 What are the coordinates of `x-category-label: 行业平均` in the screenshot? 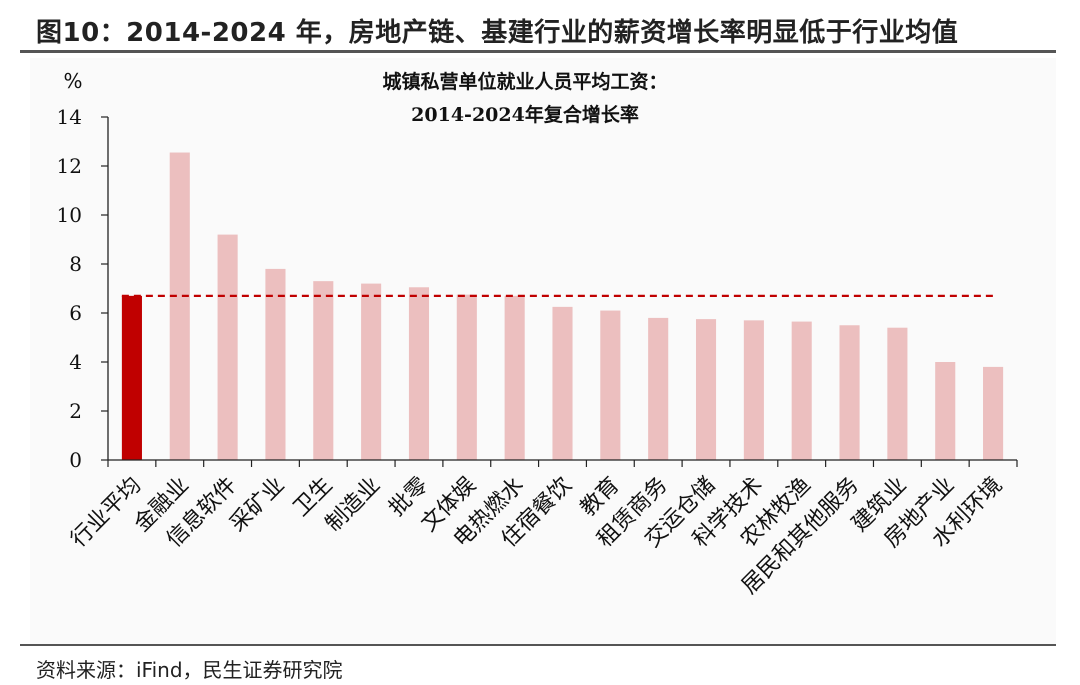 It's located at (106, 513).